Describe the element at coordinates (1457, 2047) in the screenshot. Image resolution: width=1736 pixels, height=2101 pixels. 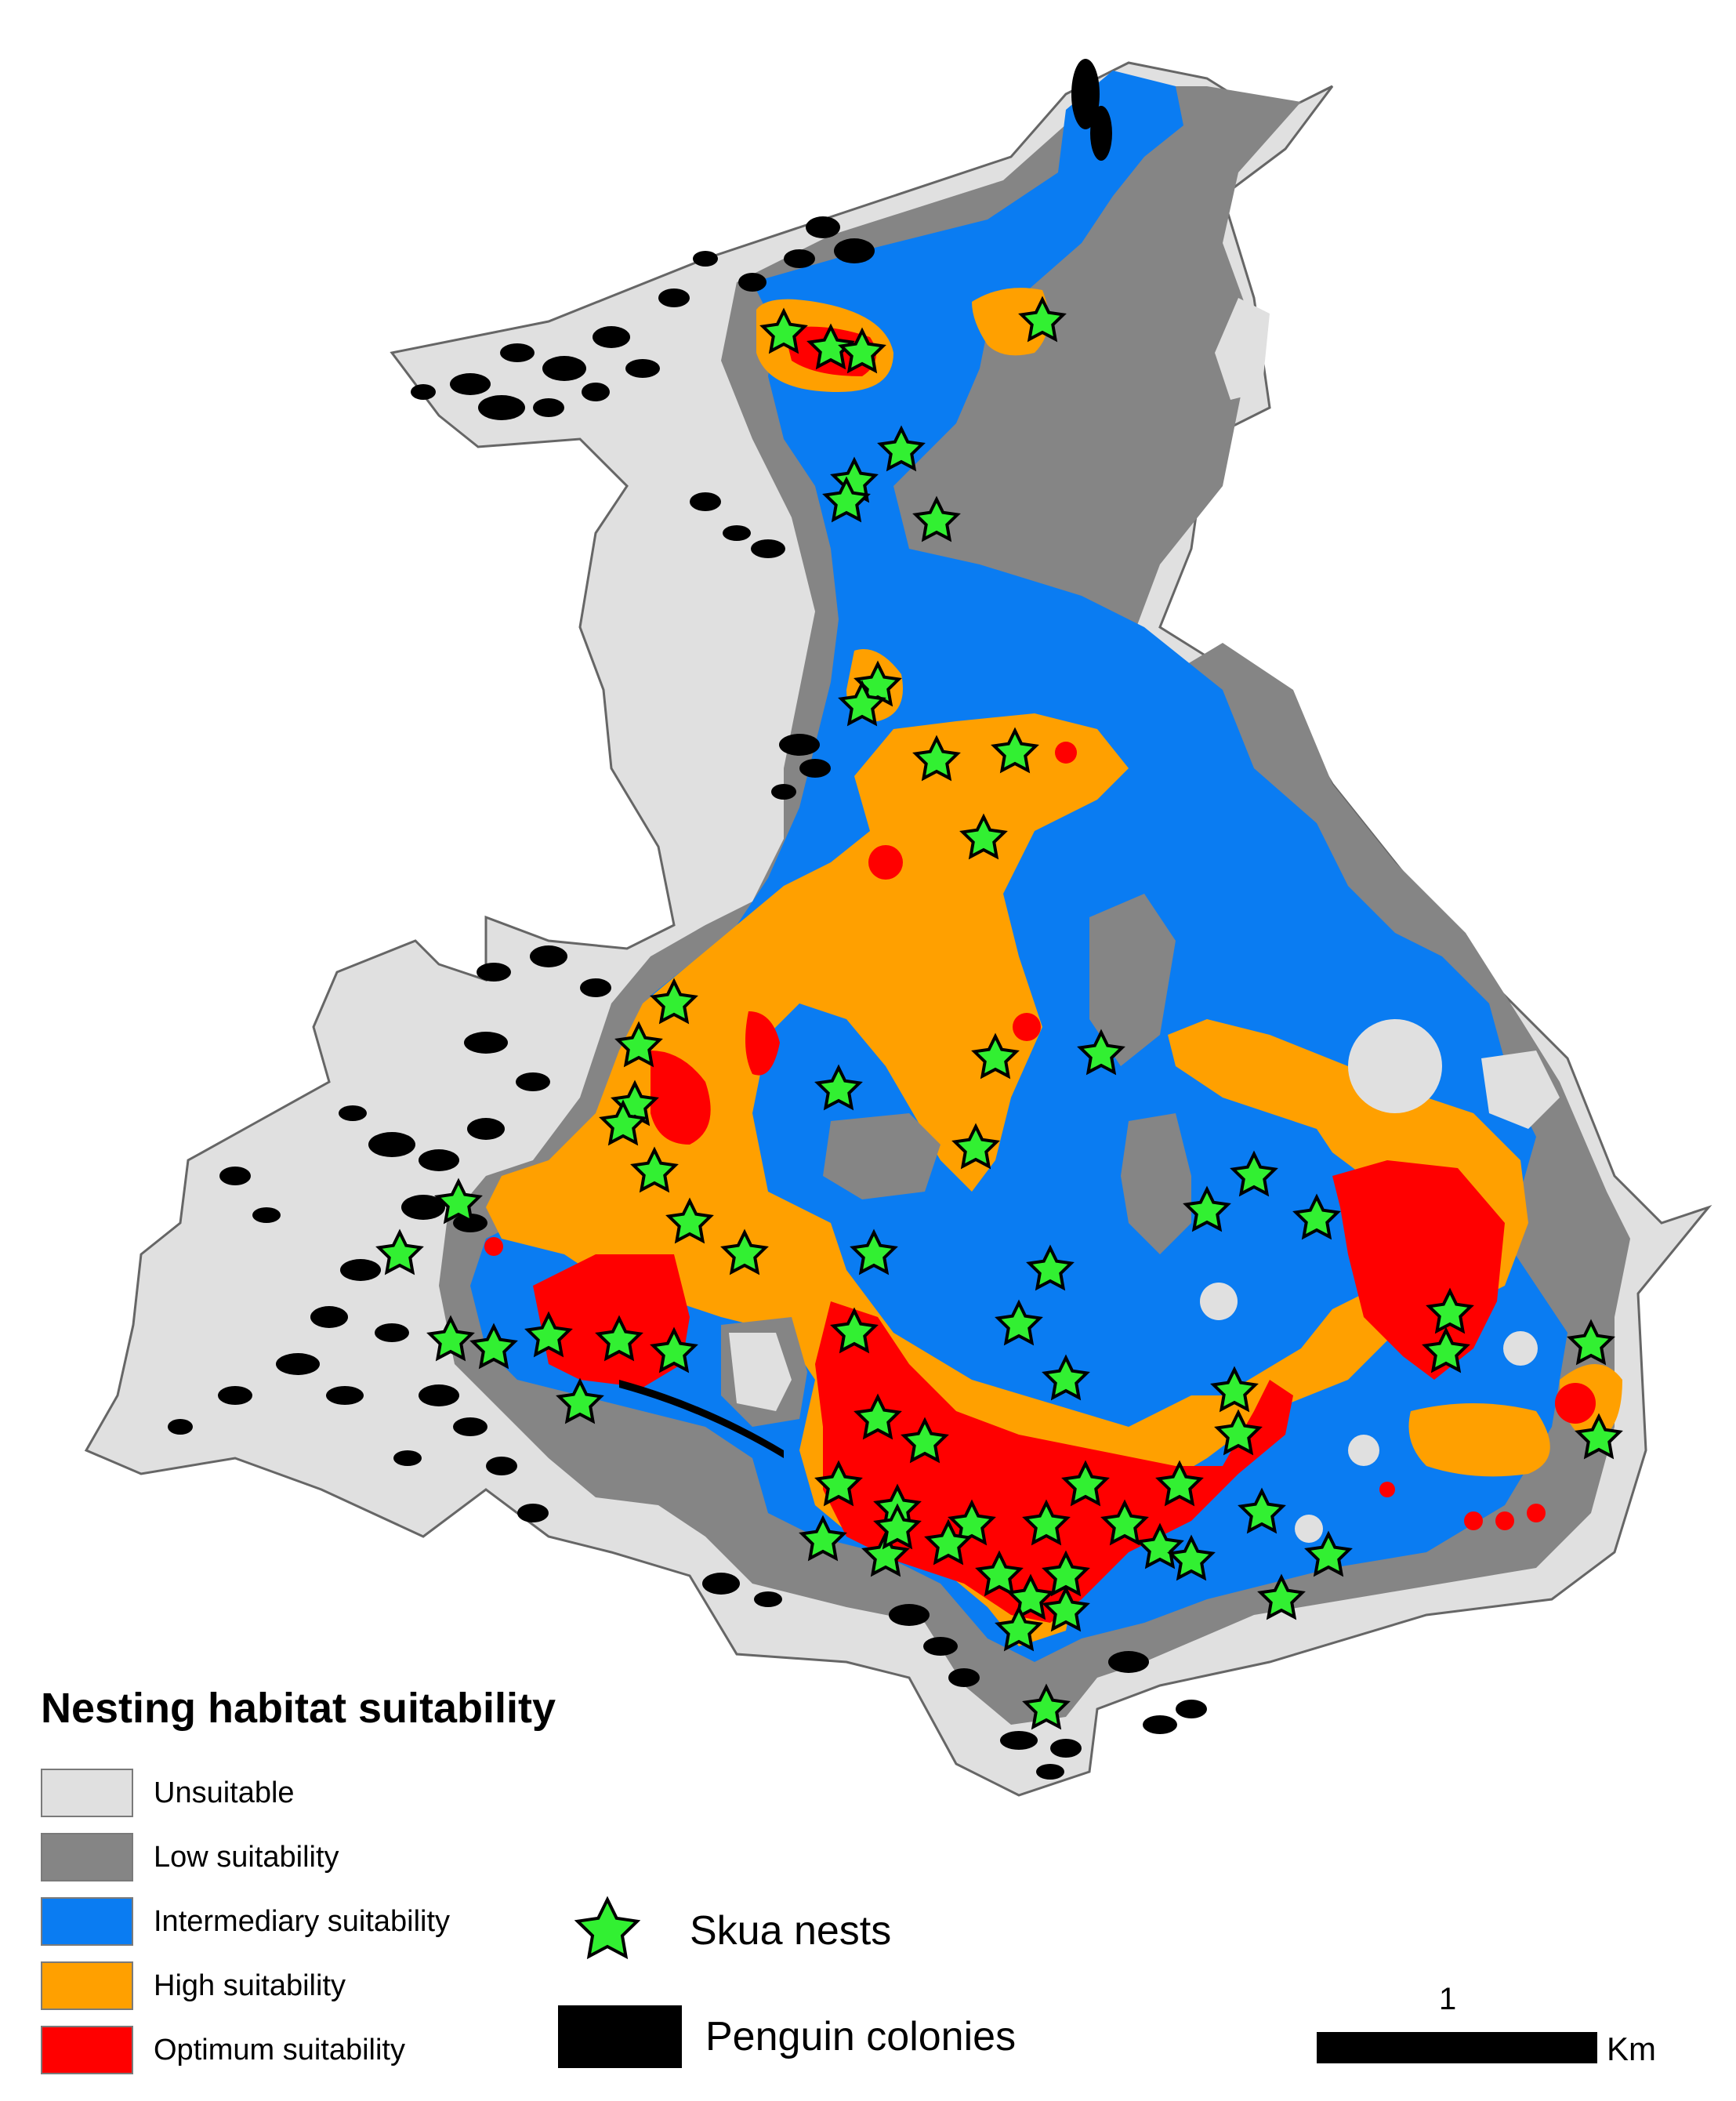
I see `scale-bar-line` at that location.